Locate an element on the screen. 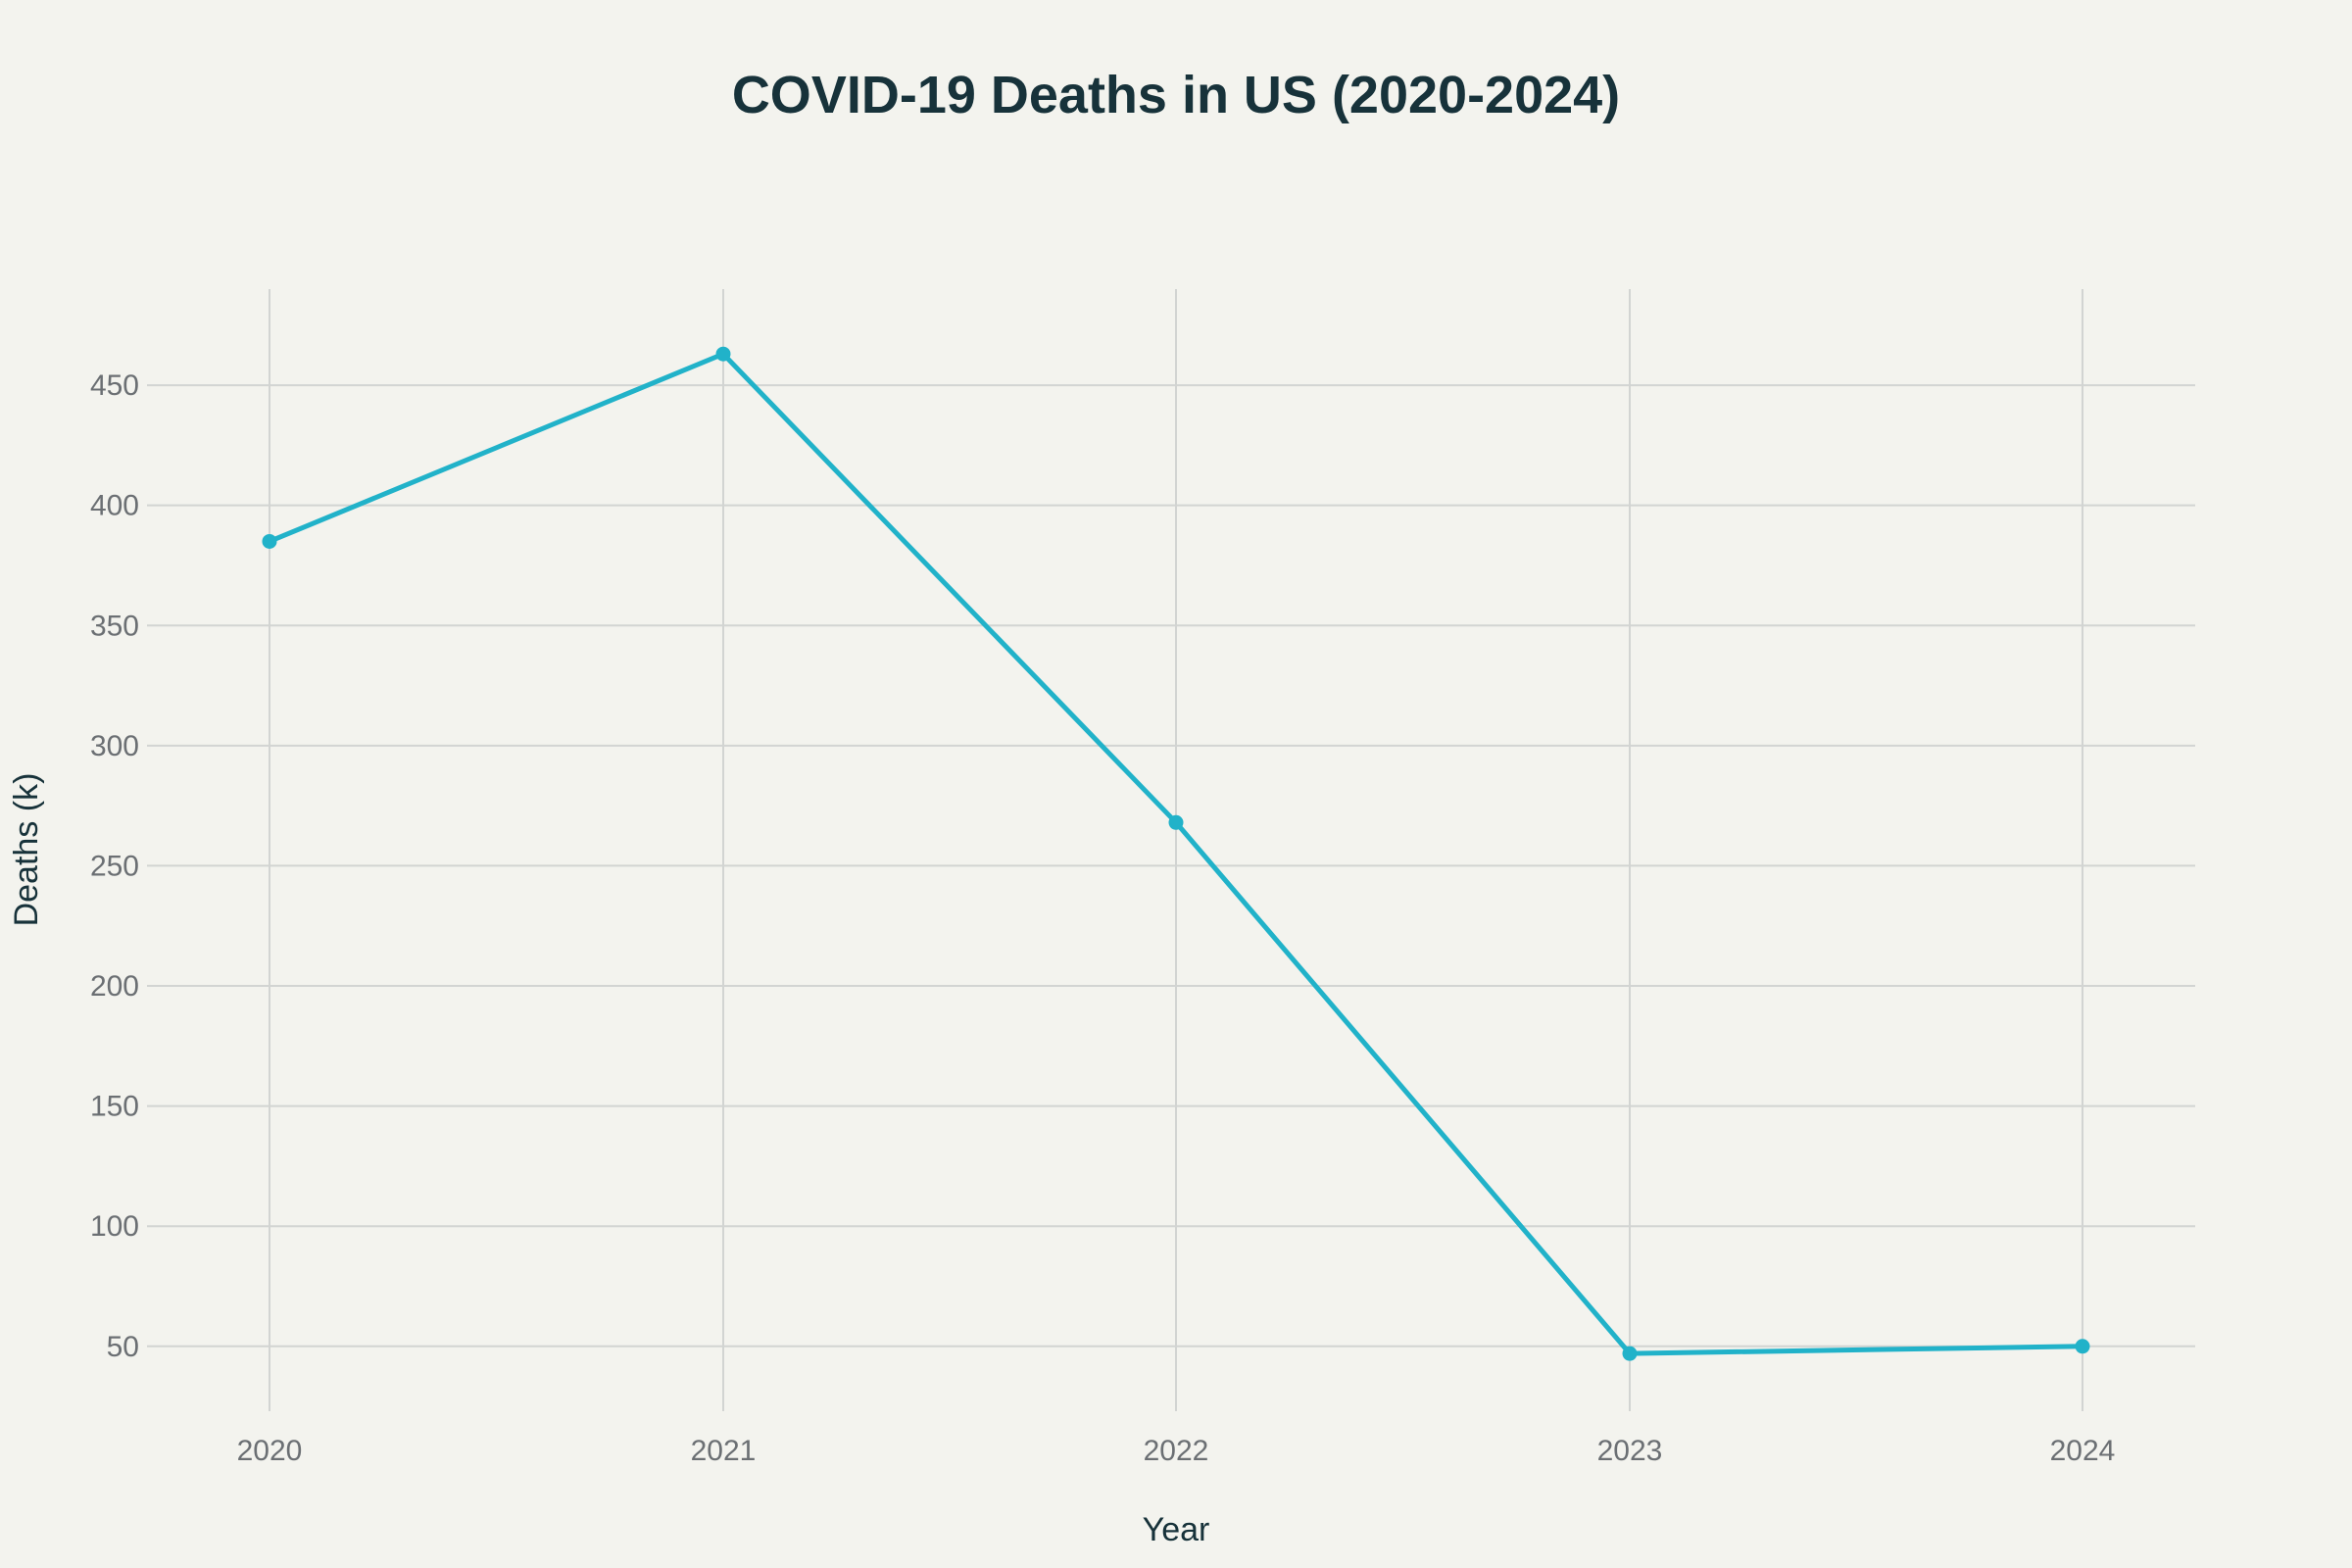  y-tick-label: 250 is located at coordinates (114, 866).